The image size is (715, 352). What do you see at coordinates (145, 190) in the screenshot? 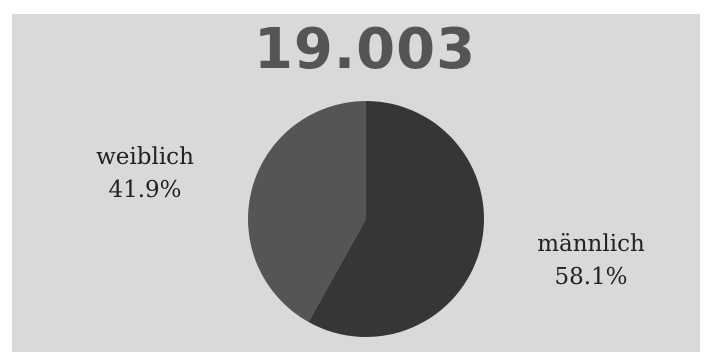
I see `slice-percent-weiblich: 41.9%` at bounding box center [145, 190].